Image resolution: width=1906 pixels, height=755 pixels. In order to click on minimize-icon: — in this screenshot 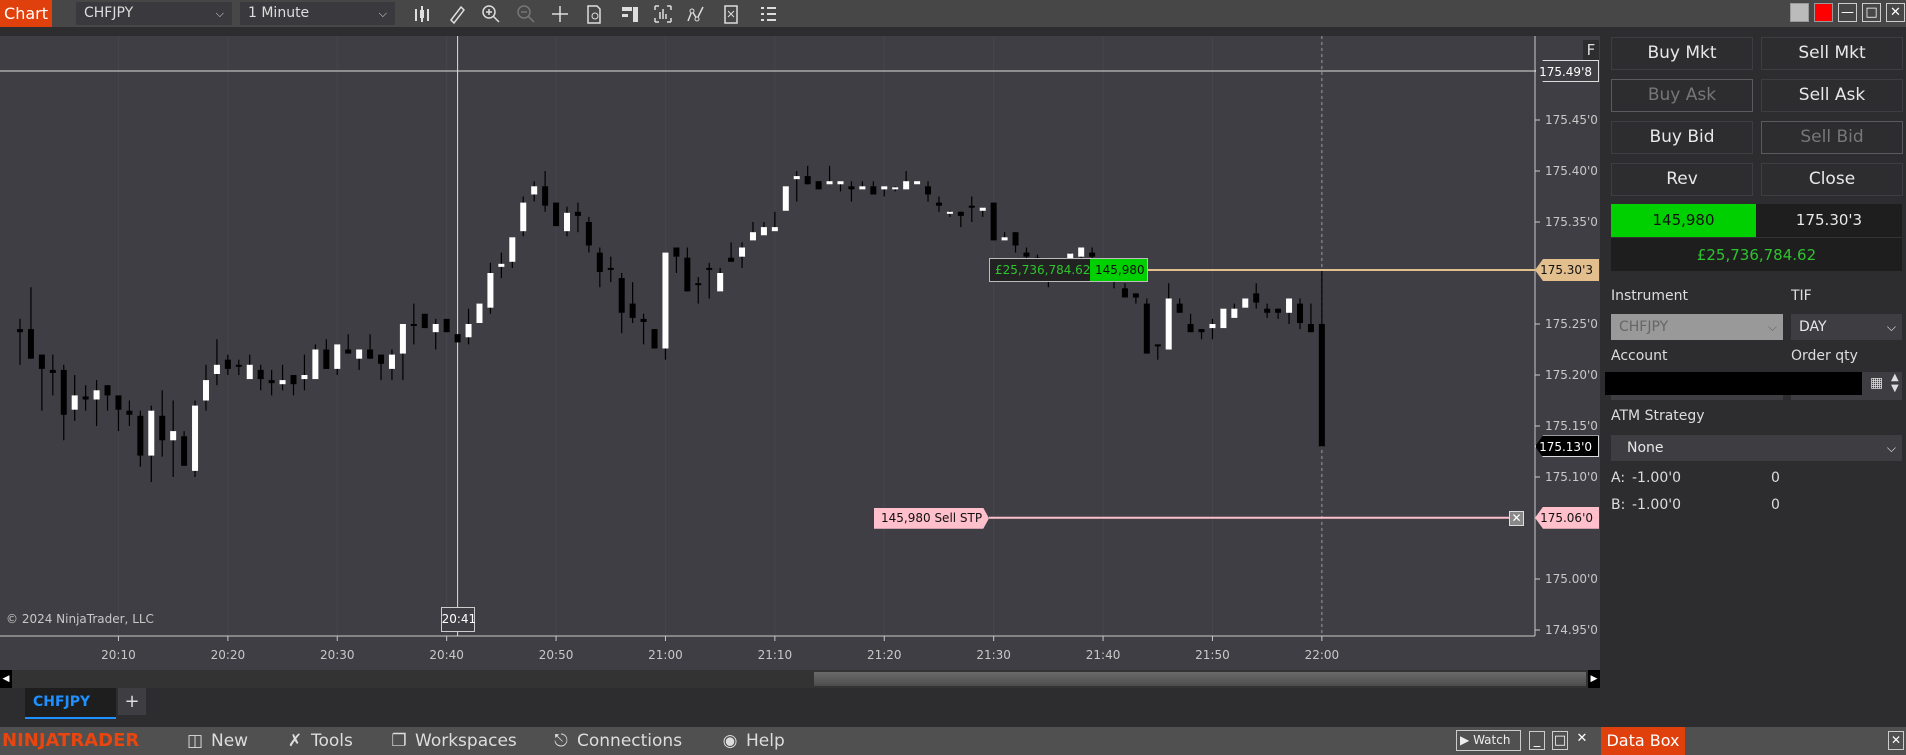, I will do `click(1847, 12)`.